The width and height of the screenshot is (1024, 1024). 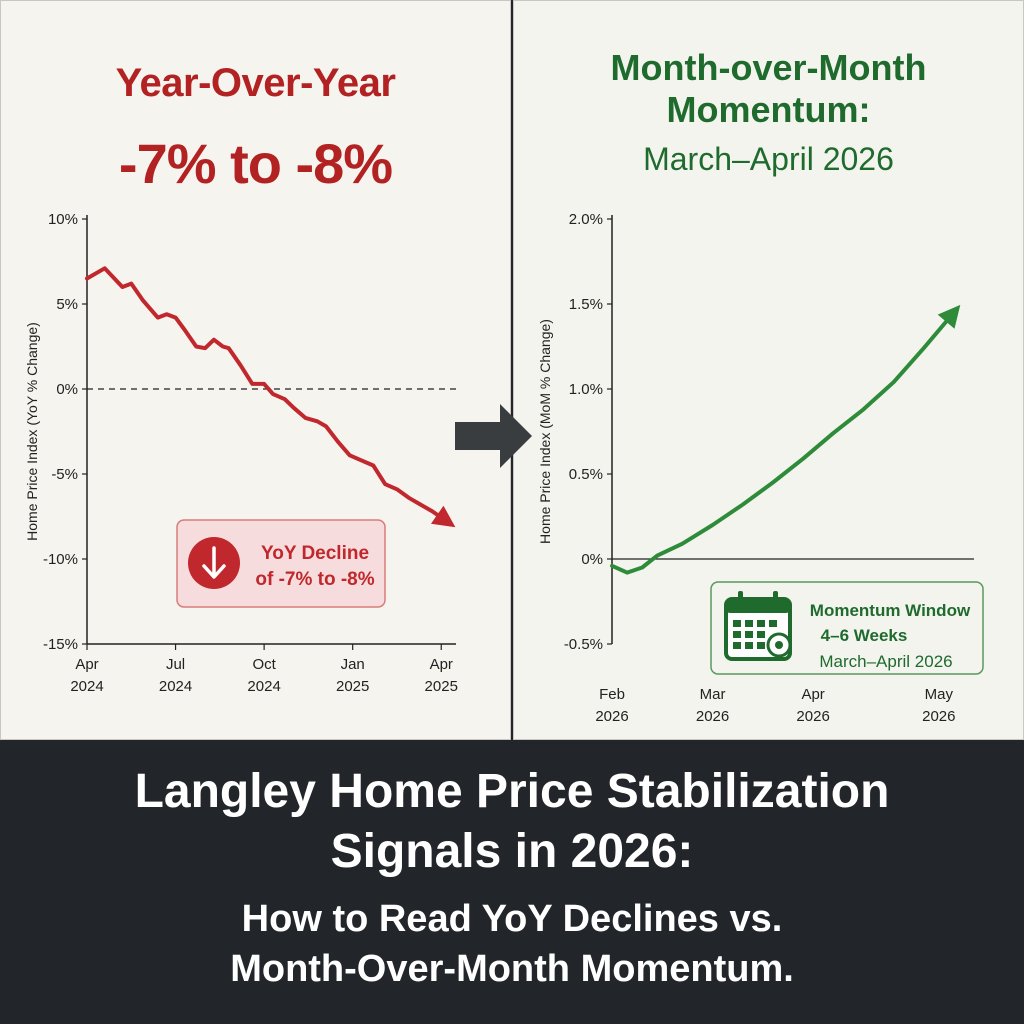 What do you see at coordinates (713, 694) in the screenshot?
I see `x-tick-label-month: Mar` at bounding box center [713, 694].